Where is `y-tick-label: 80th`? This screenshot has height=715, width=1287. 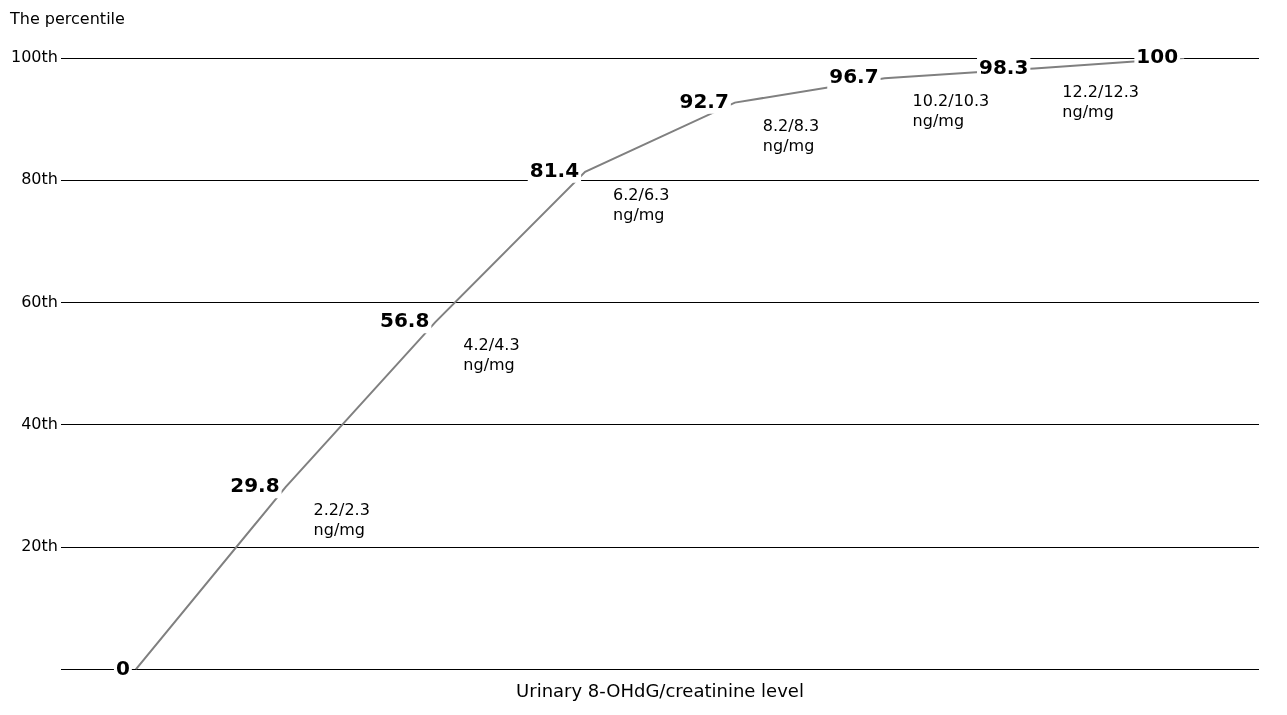
y-tick-label: 80th is located at coordinates (39, 179).